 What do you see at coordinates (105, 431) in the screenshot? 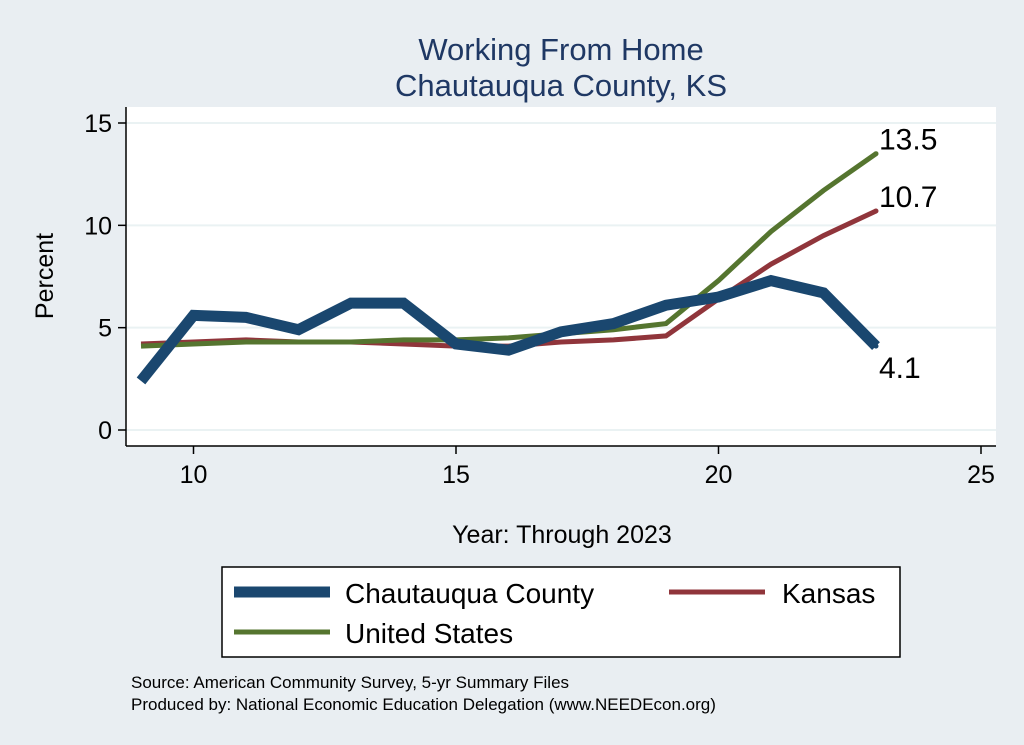
I see `y-tick-label-0: 0` at bounding box center [105, 431].